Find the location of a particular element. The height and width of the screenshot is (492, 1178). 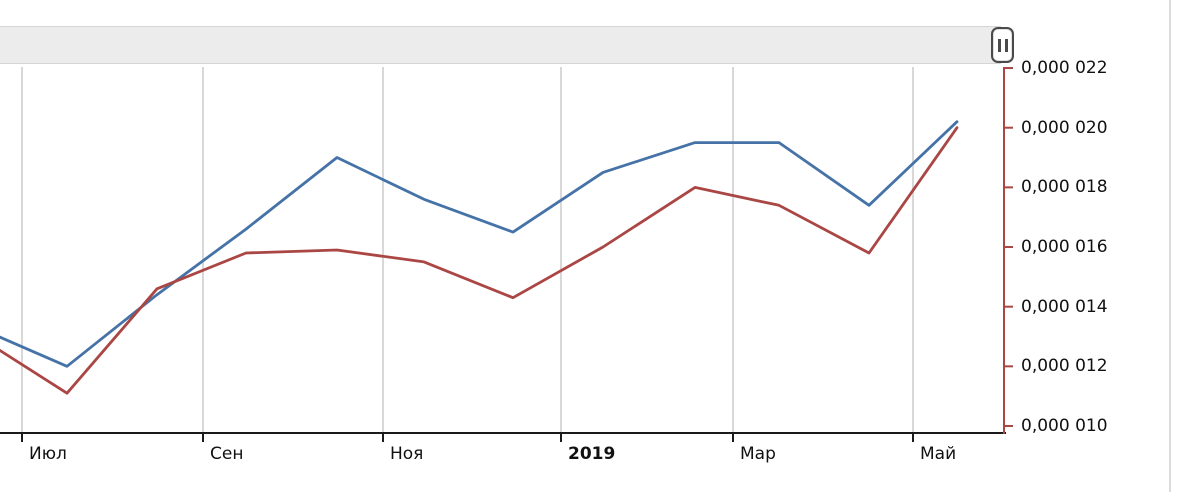

y-axis-label: 0,000 016 is located at coordinates (1064, 247).